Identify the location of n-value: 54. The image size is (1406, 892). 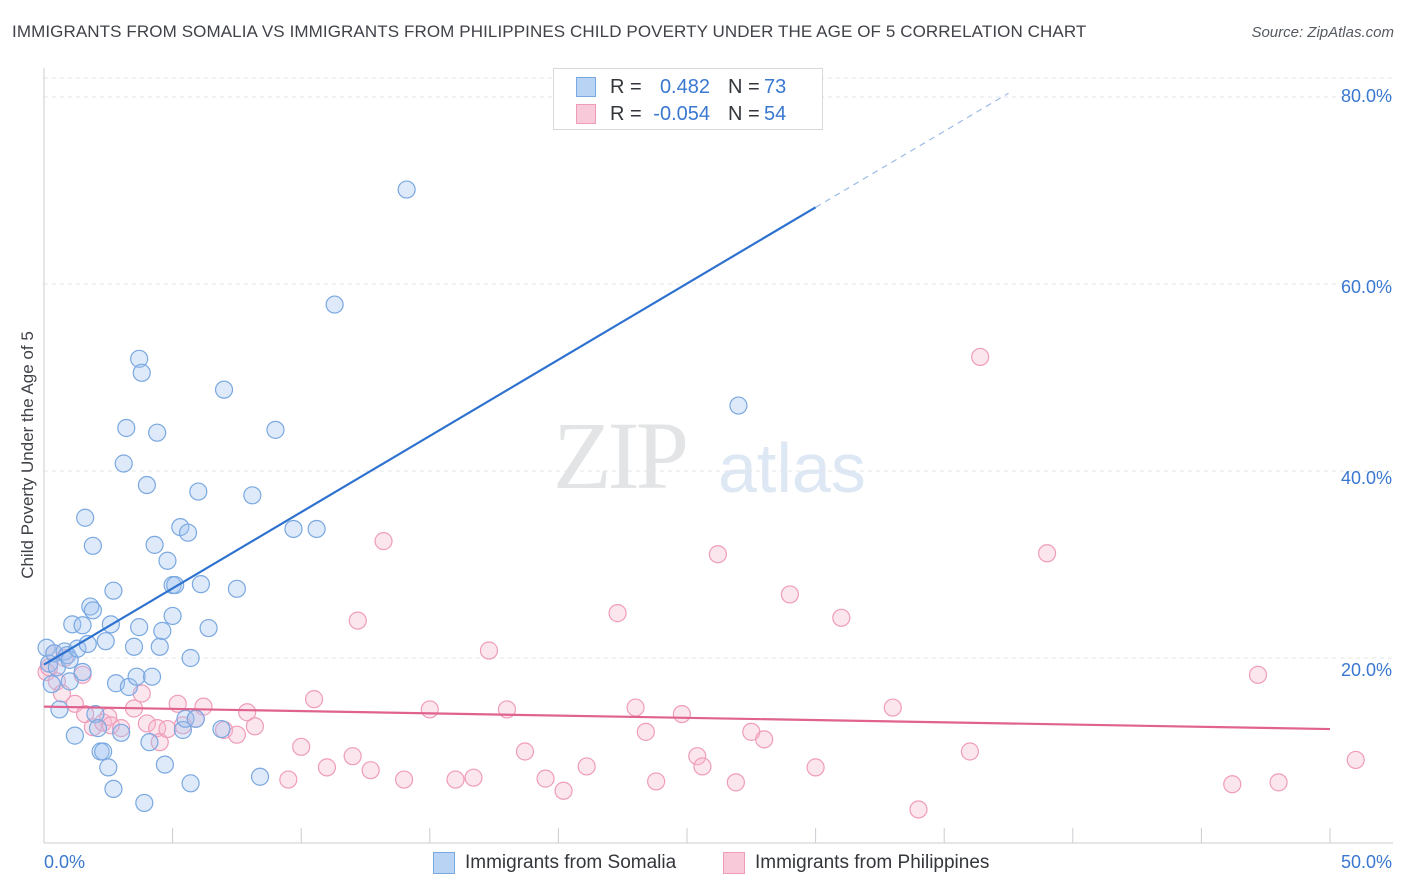
(775, 113).